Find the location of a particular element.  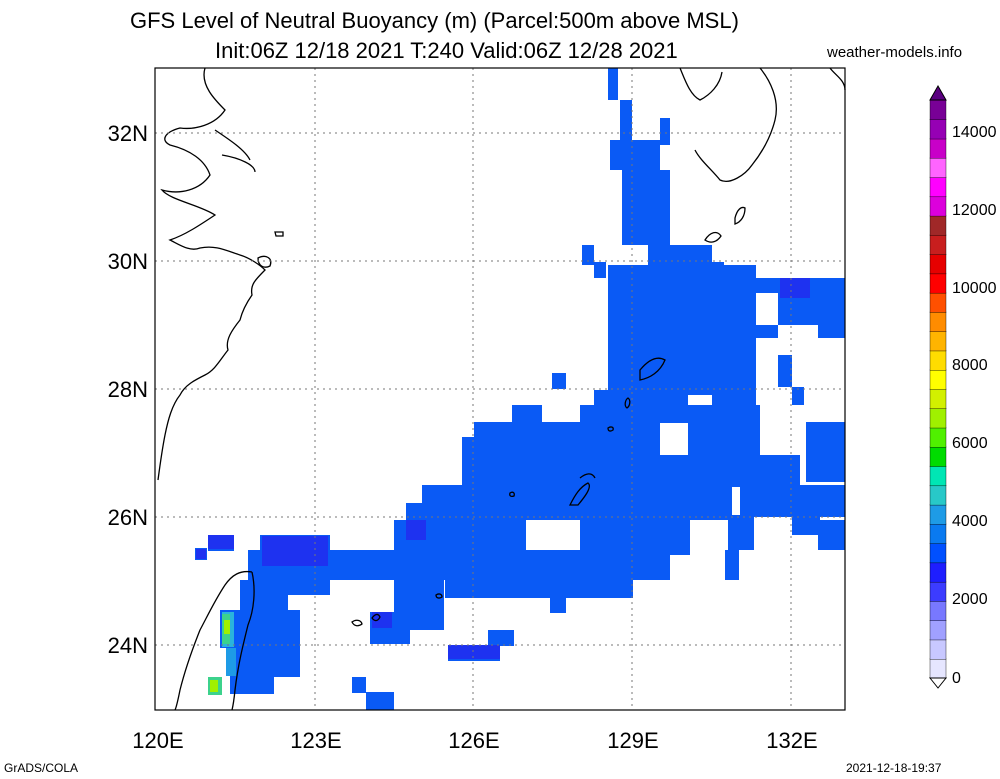

lon-label: 126E is located at coordinates (473, 740).